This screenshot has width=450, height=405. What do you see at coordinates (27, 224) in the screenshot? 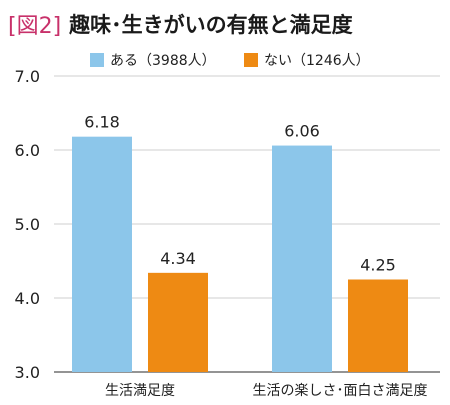
I see `y-tick-label: 5.0` at bounding box center [27, 224].